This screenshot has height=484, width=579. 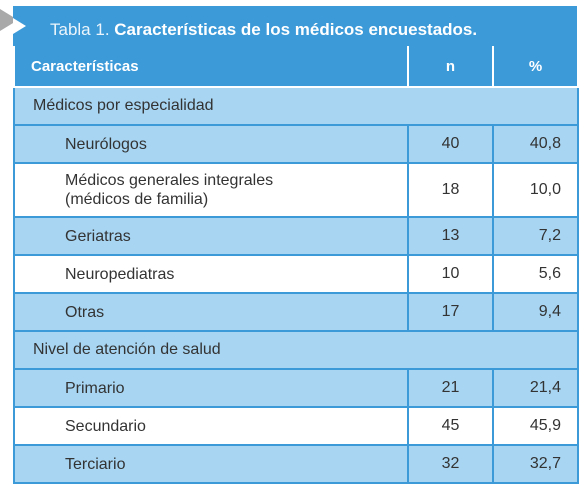 I want to click on row-label: Otras, so click(x=211, y=312).